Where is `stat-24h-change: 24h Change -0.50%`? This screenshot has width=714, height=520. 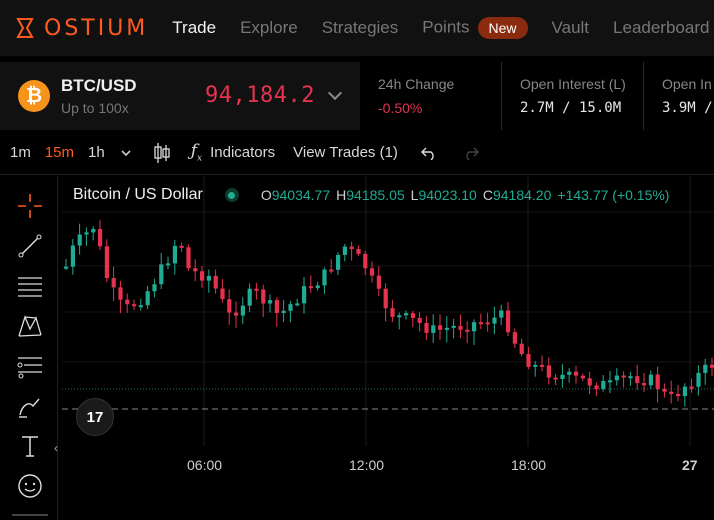 stat-24h-change: 24h Change -0.50% is located at coordinates (431, 96).